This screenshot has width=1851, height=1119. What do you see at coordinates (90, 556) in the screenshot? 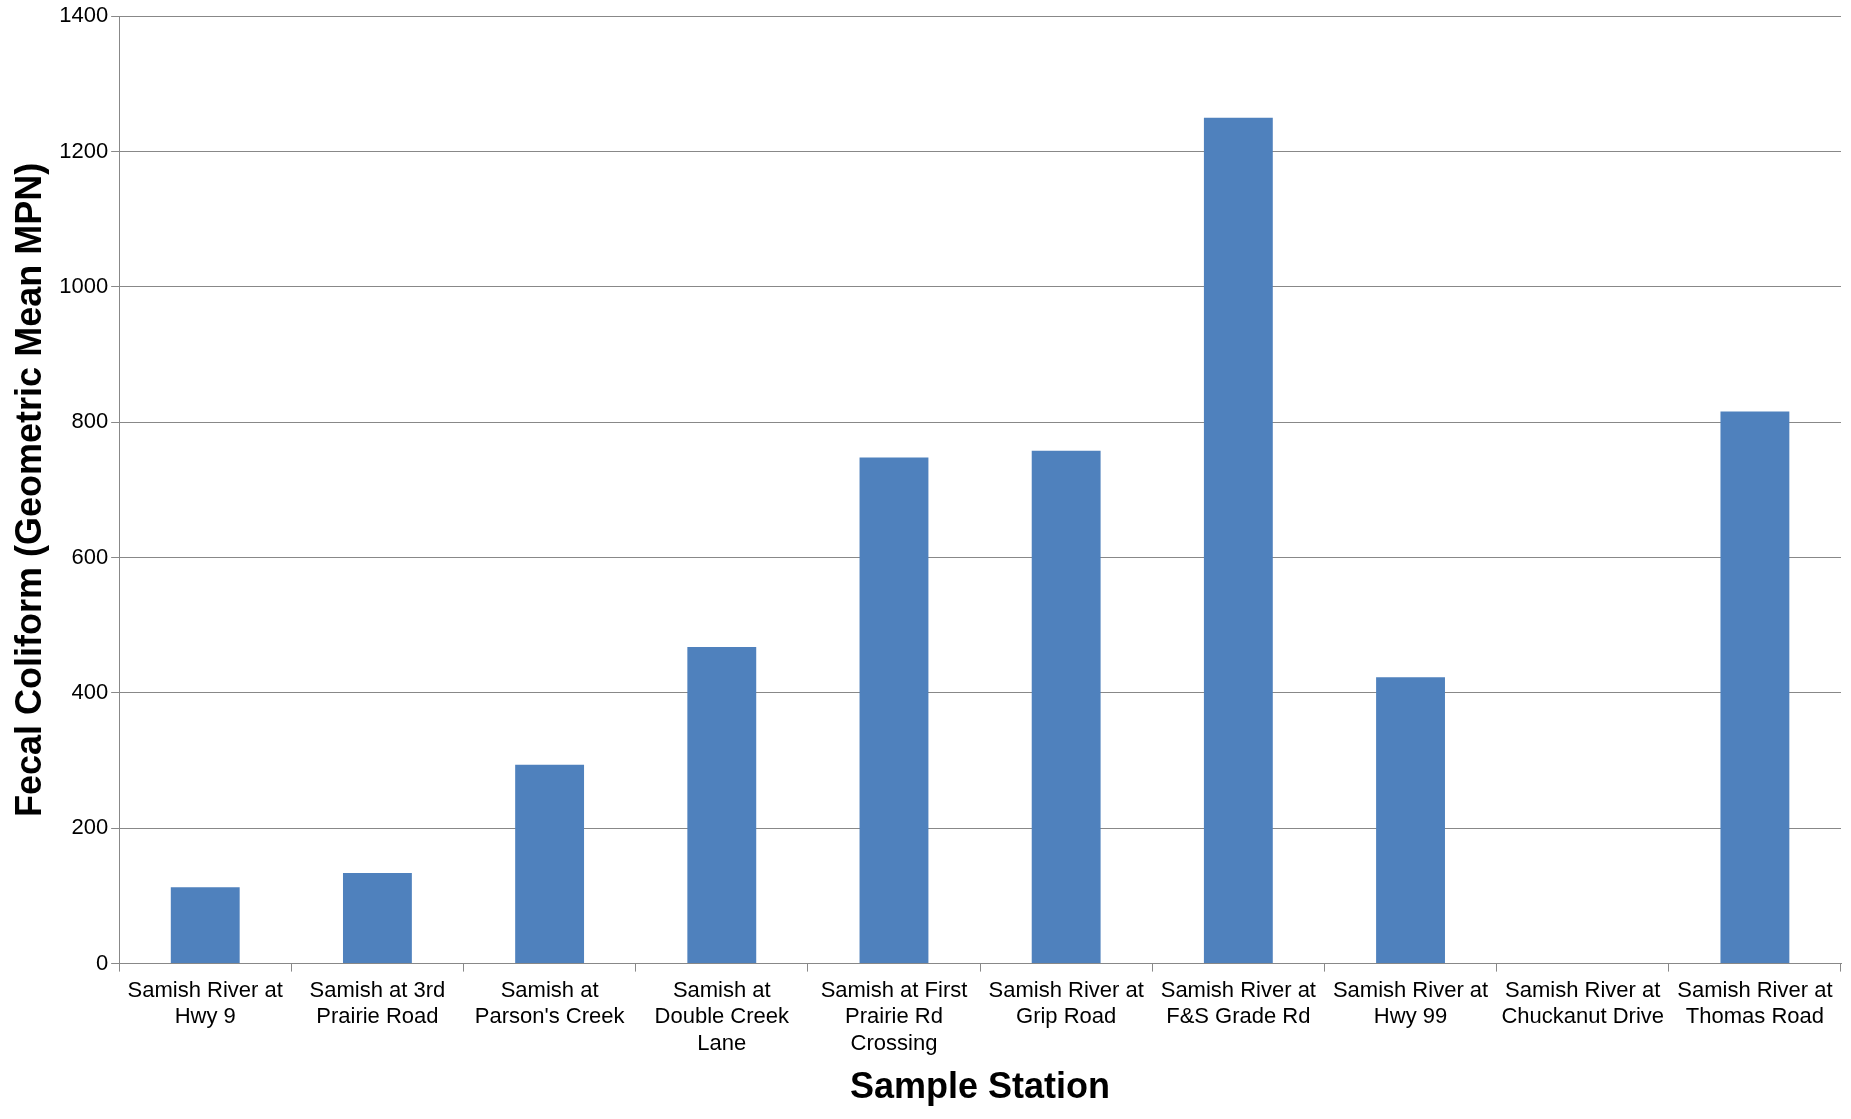
I see `y-tick-label: 600` at bounding box center [90, 556].